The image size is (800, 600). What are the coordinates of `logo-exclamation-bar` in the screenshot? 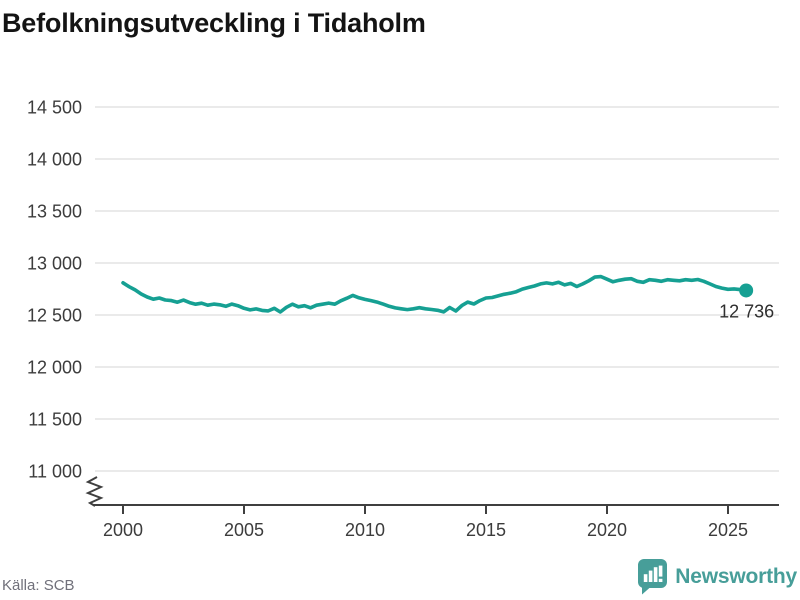 It's located at (661, 571).